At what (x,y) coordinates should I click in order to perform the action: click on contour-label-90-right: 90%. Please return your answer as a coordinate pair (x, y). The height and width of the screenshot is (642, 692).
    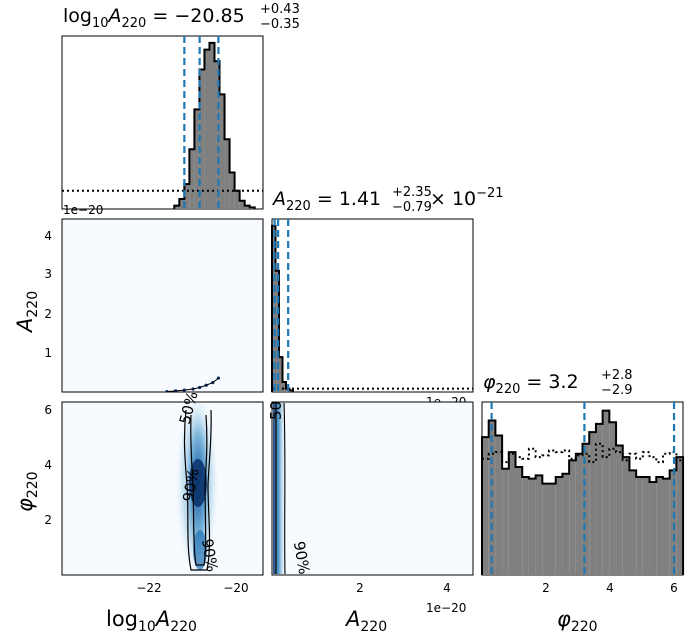
    Looking at the image, I should click on (210, 555).